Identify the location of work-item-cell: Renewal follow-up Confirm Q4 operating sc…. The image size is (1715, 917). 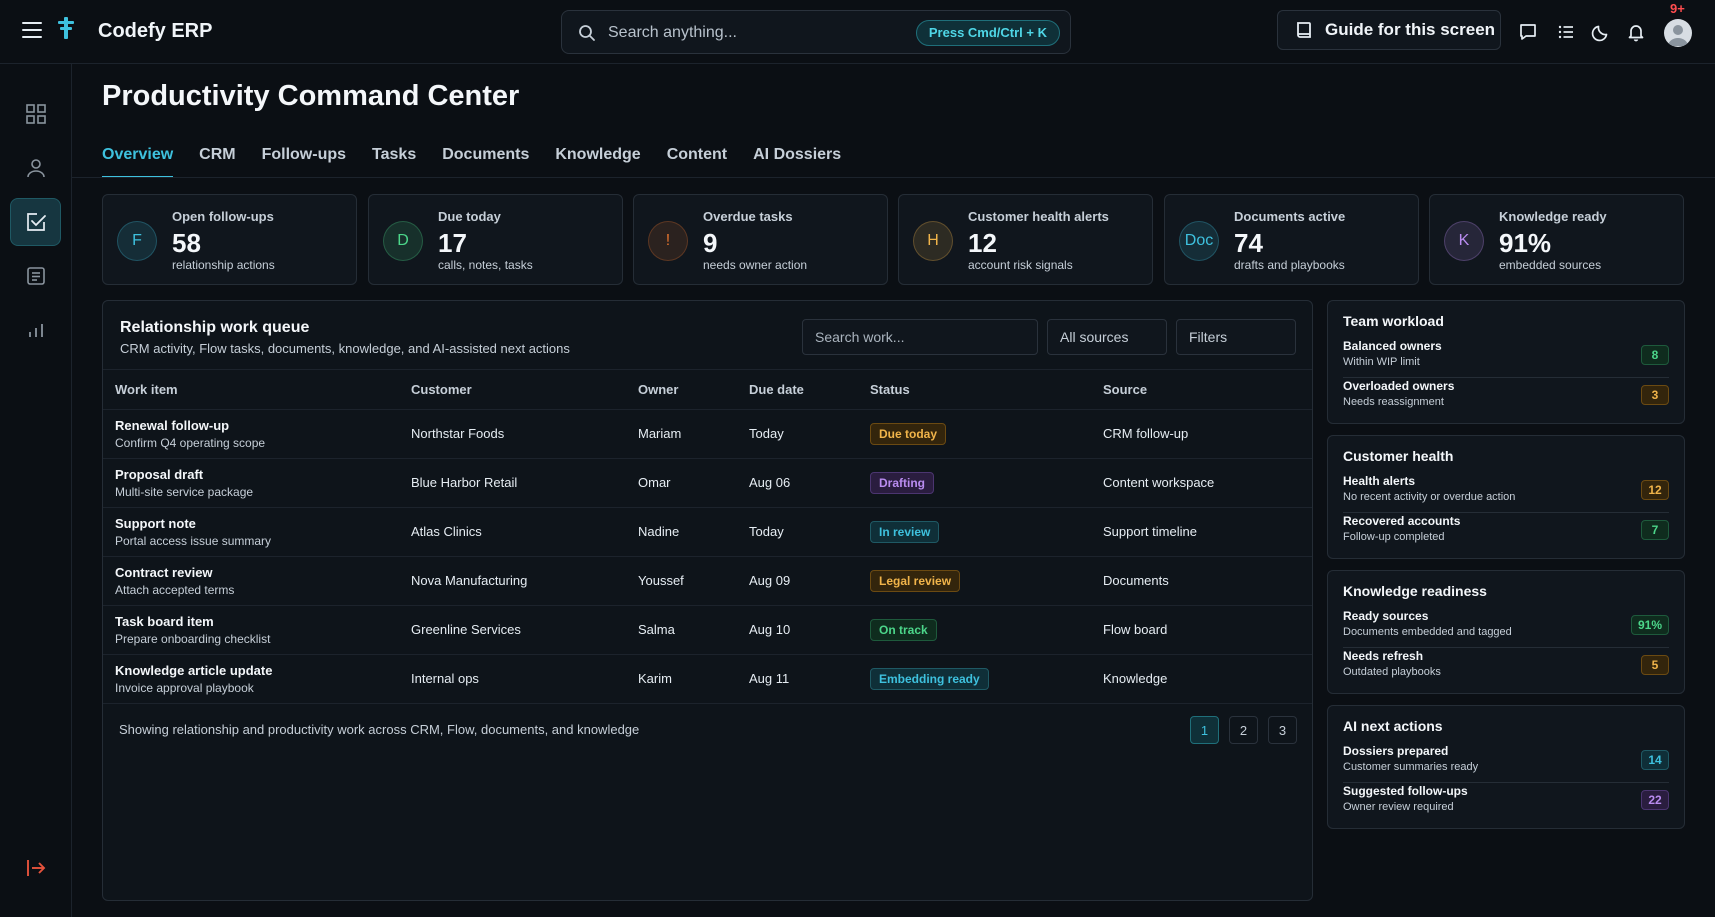
(251, 434).